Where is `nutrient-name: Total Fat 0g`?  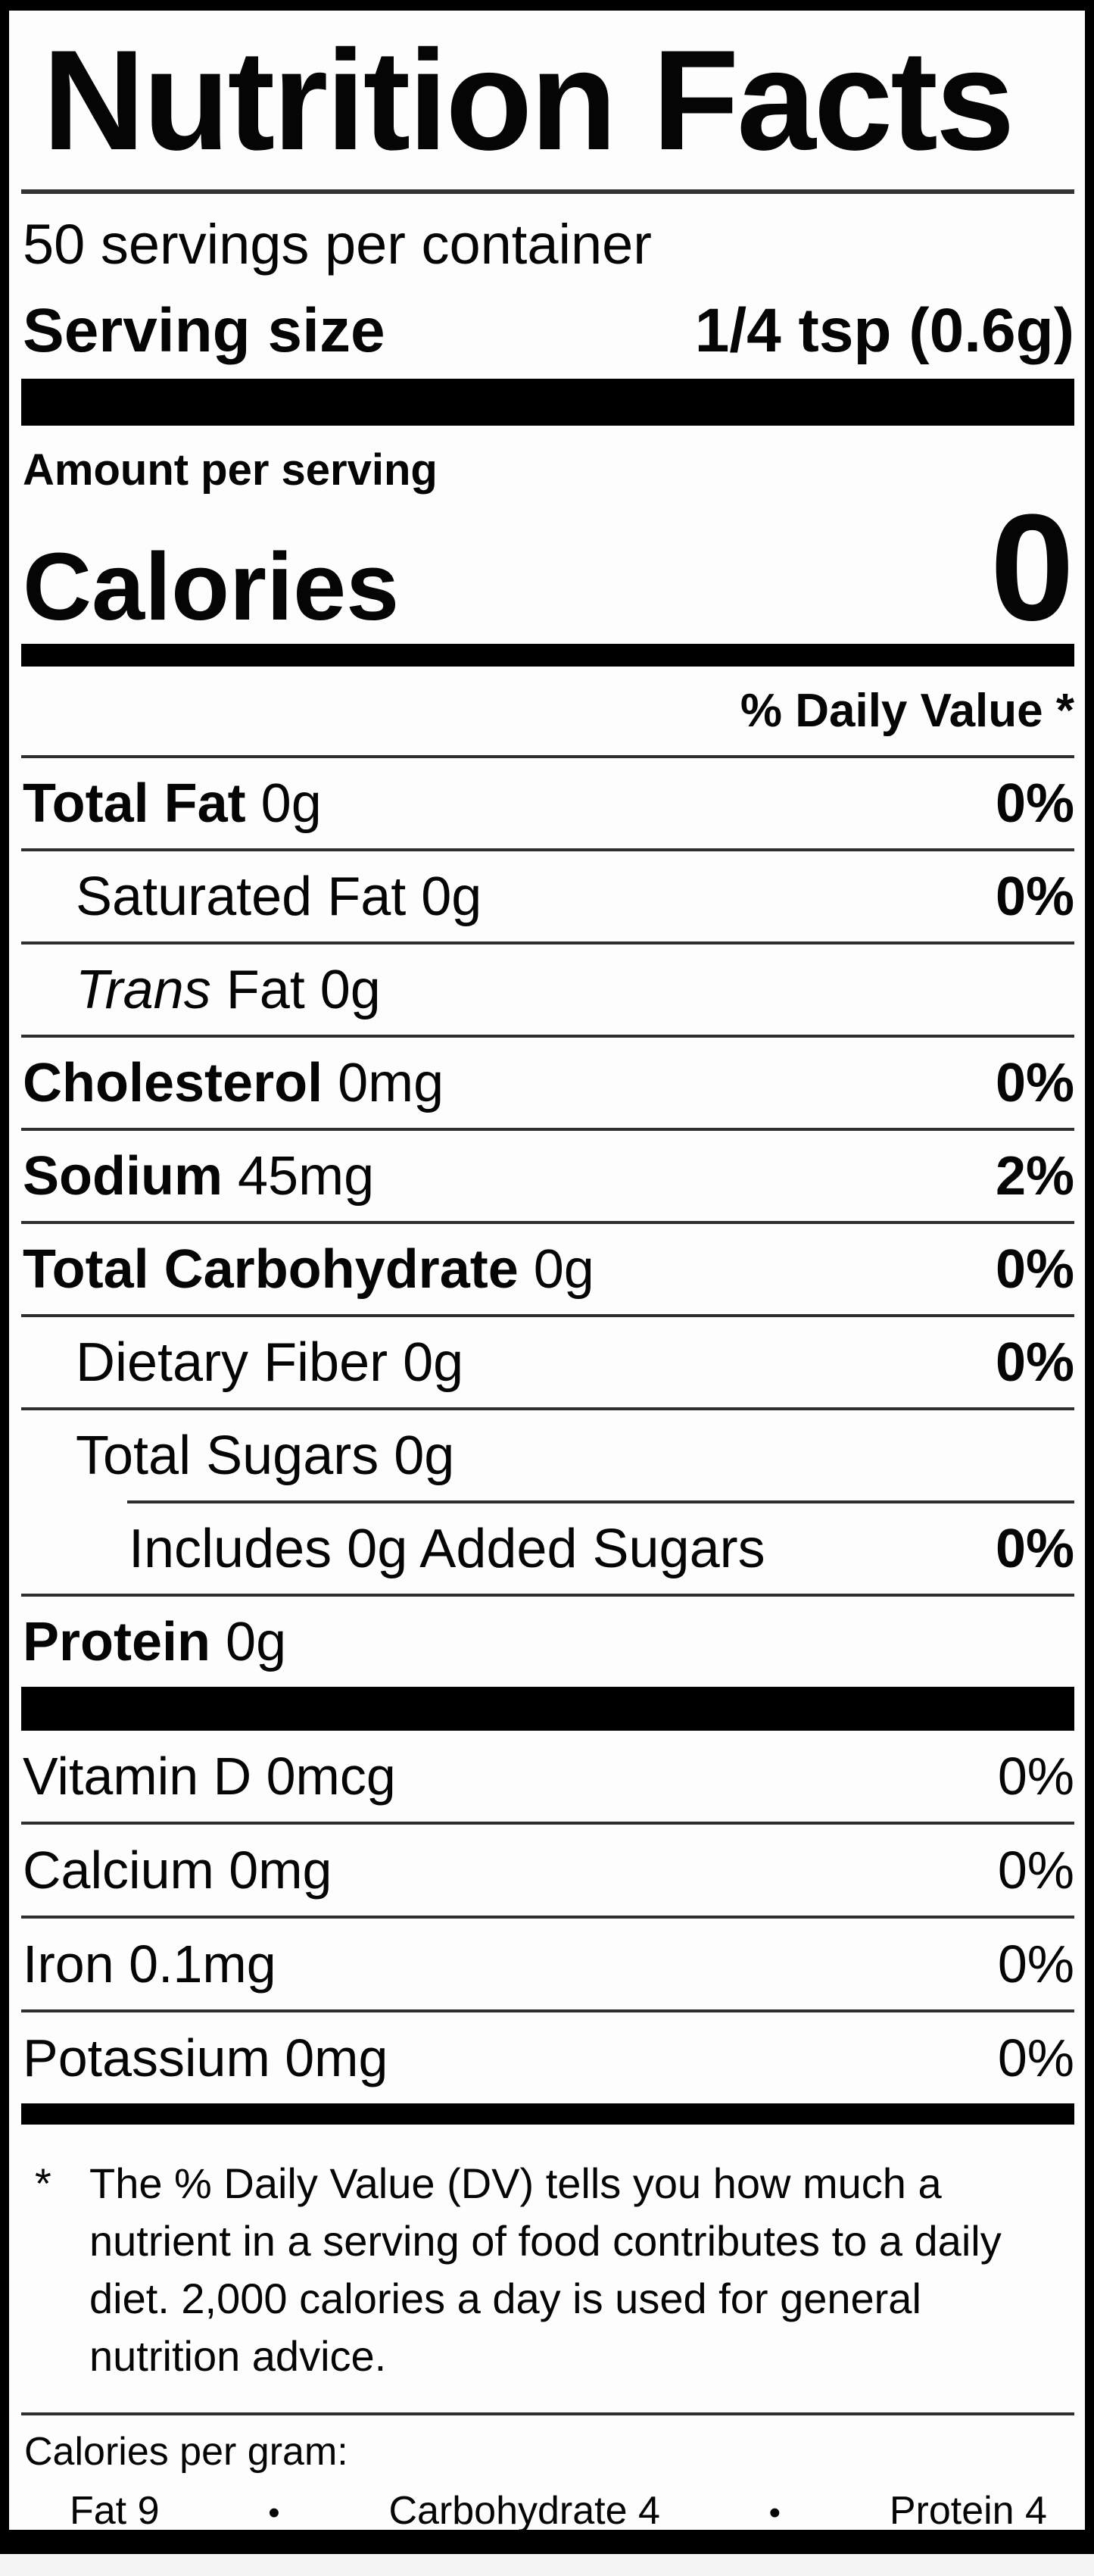 nutrient-name: Total Fat 0g is located at coordinates (172, 804).